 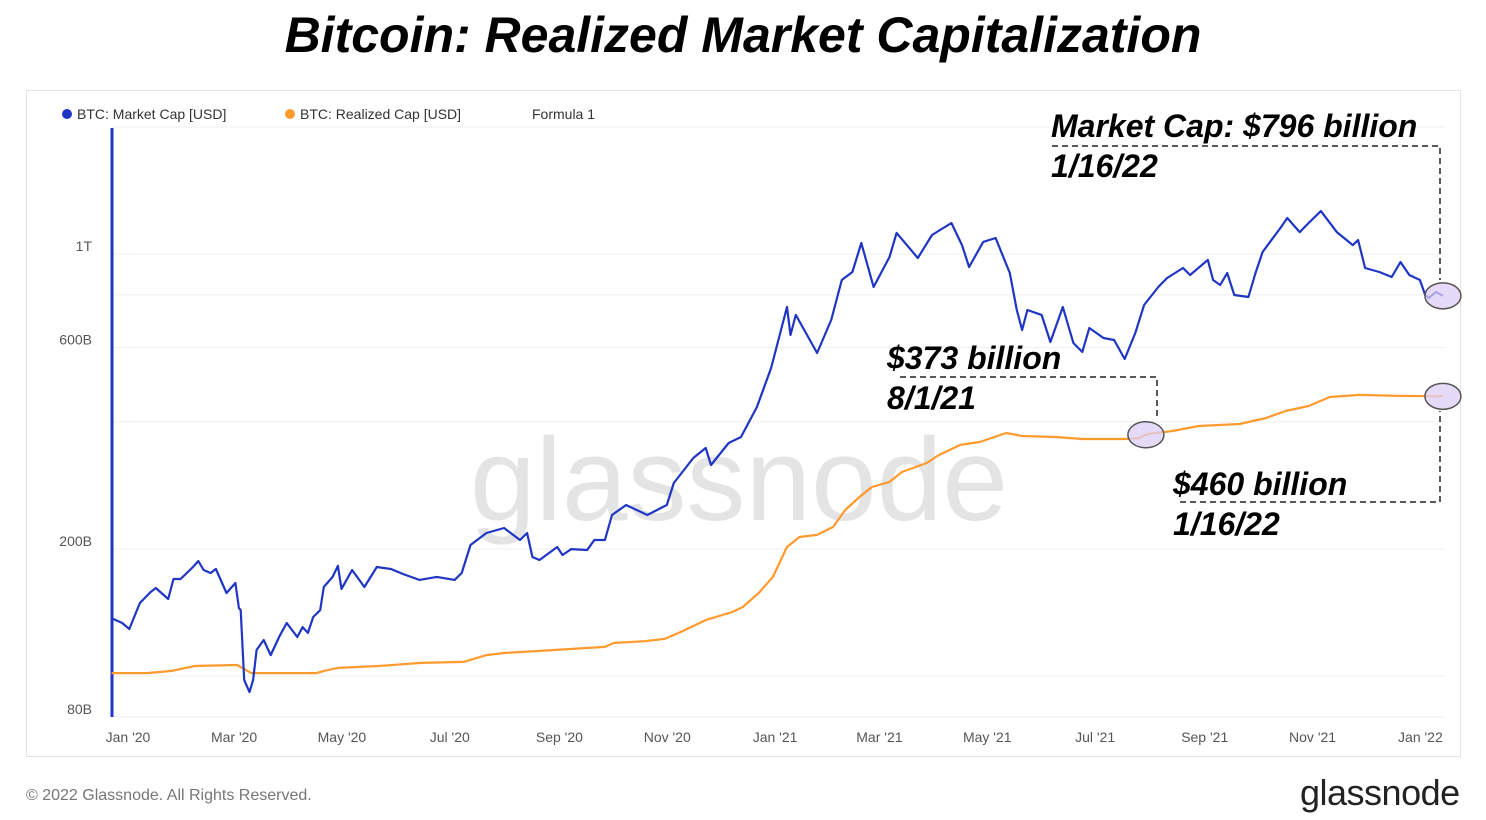 I want to click on legend-item-market-cap: BTC: Market Cap [USD], so click(x=144, y=114).